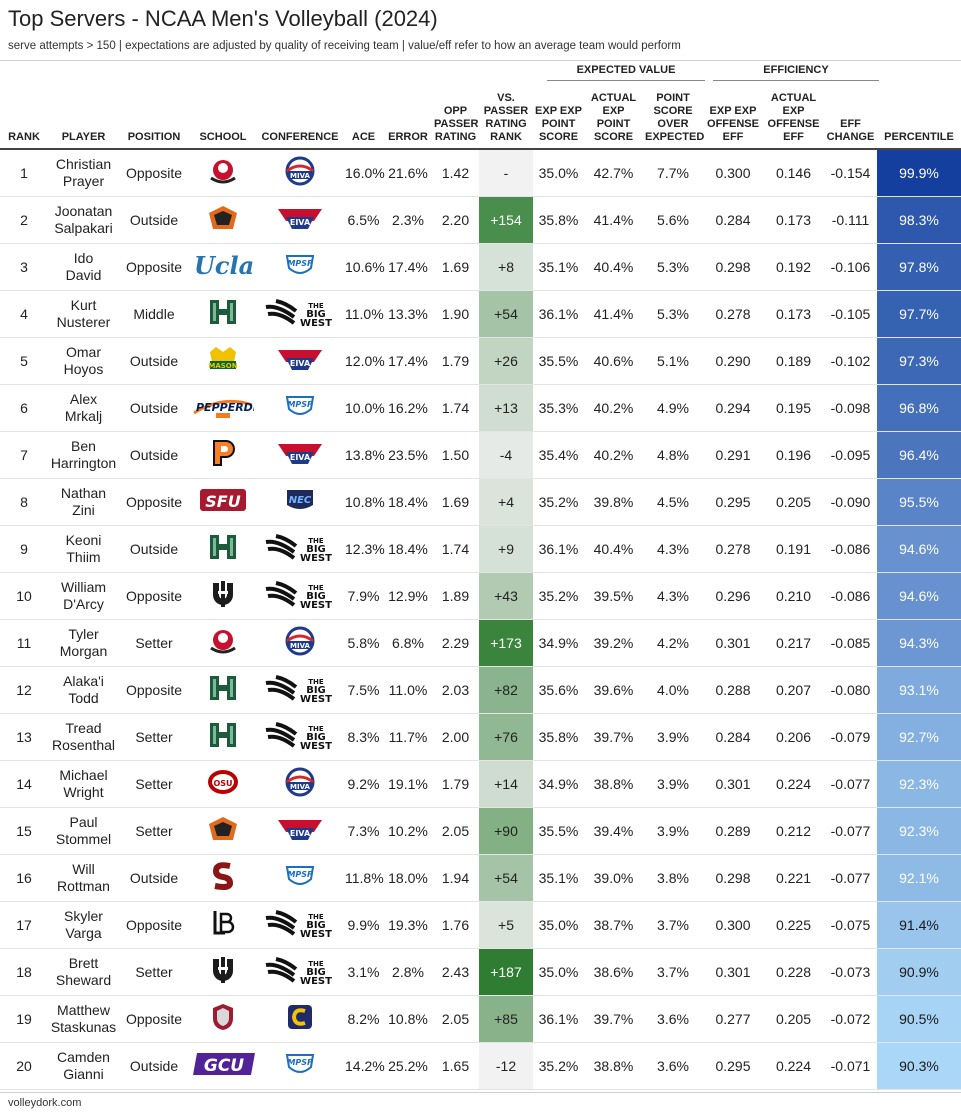  I want to click on cell-error: 25.2%, so click(408, 1066).